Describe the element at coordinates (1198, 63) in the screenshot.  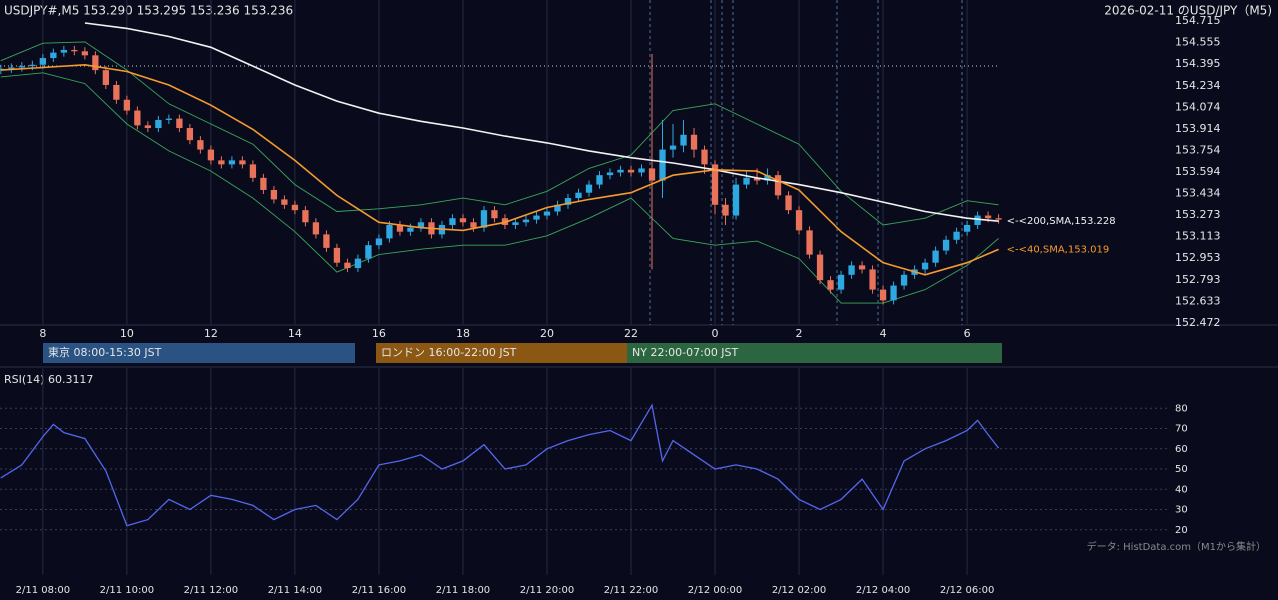
I see `y-tick-label: 154.395` at that location.